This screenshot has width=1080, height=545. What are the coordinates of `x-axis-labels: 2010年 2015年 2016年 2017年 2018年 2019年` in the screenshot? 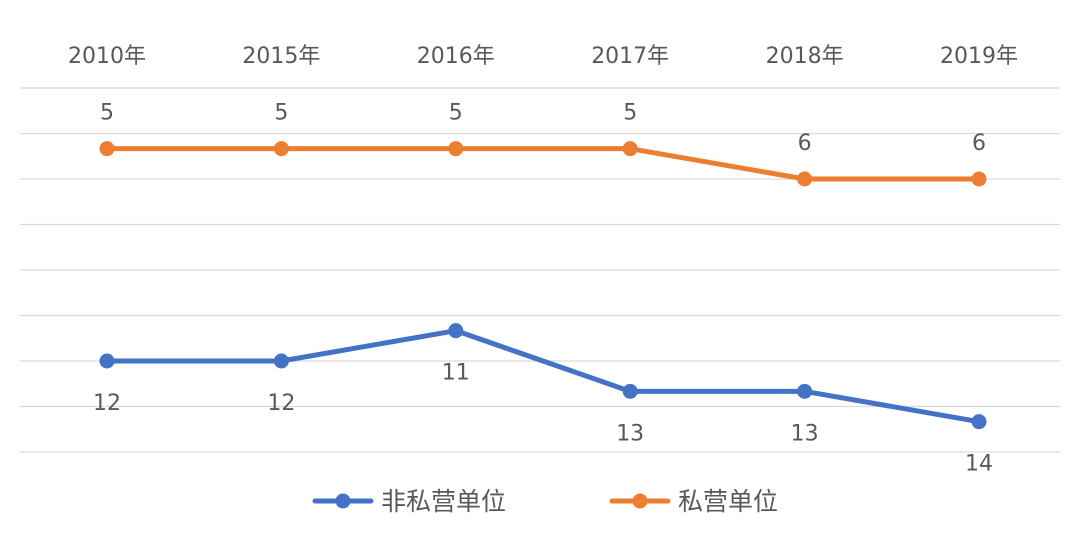 It's located at (543, 56).